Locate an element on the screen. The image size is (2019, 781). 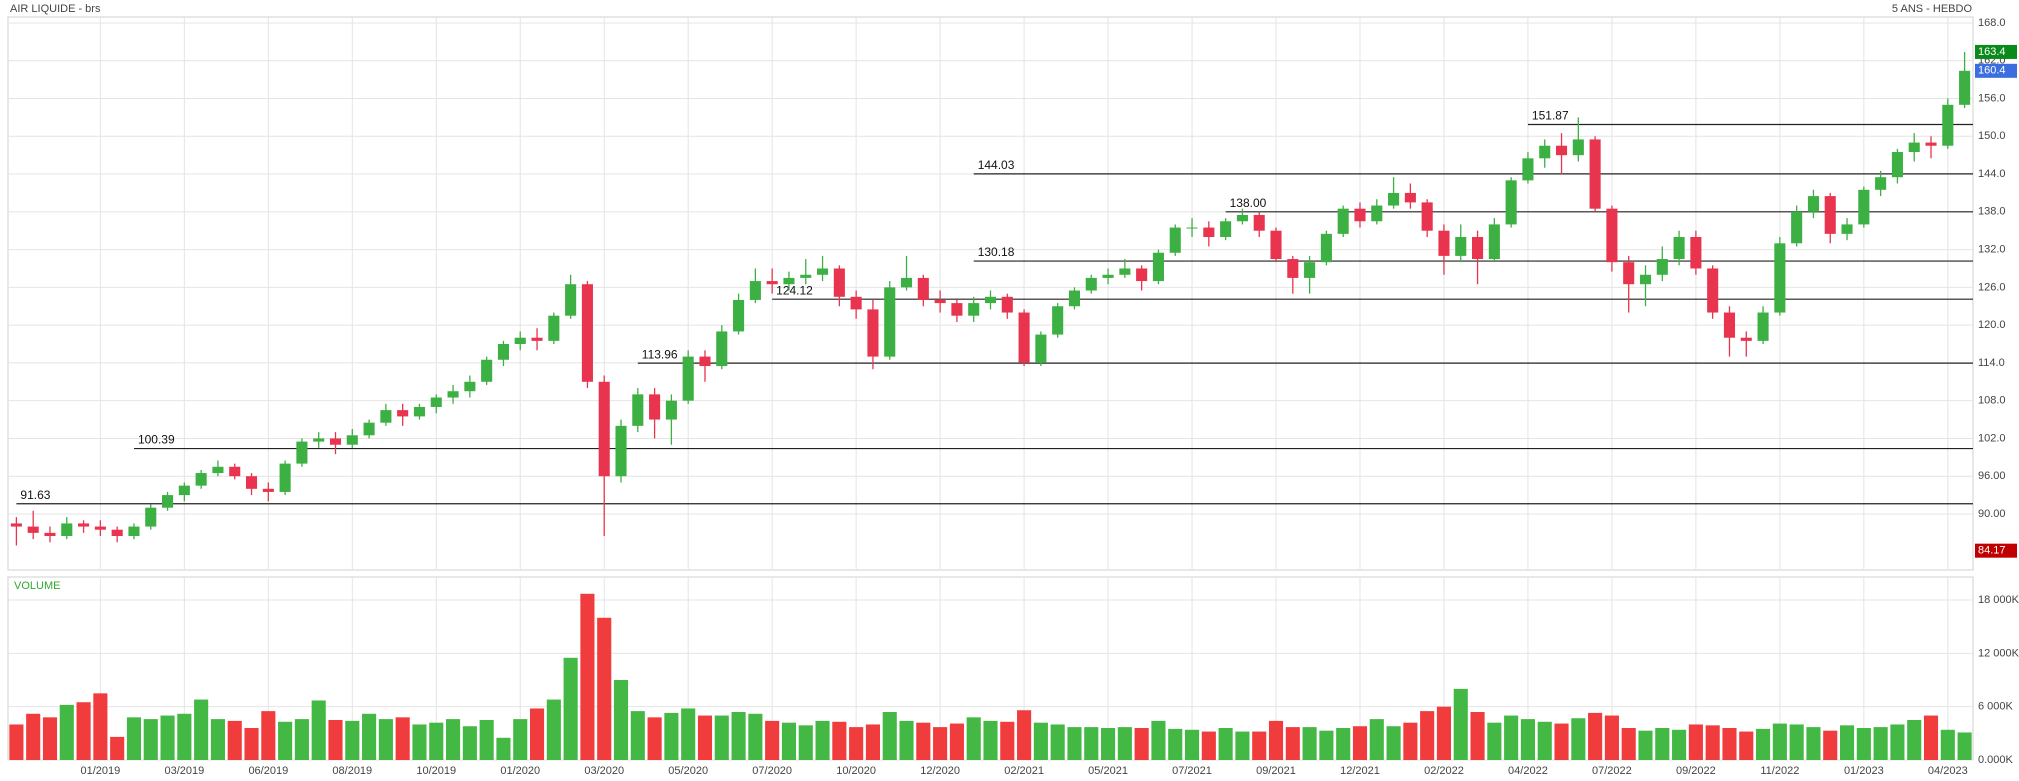
x-tick-label: 01/2019 is located at coordinates (100, 771).